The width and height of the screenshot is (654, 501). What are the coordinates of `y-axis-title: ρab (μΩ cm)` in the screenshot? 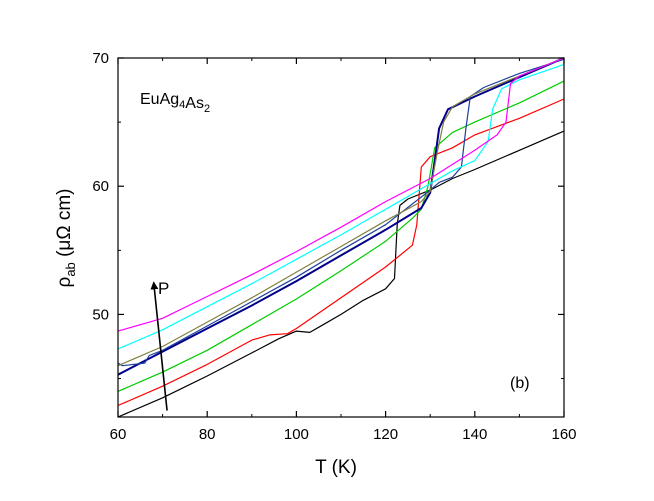 It's located at (66, 238).